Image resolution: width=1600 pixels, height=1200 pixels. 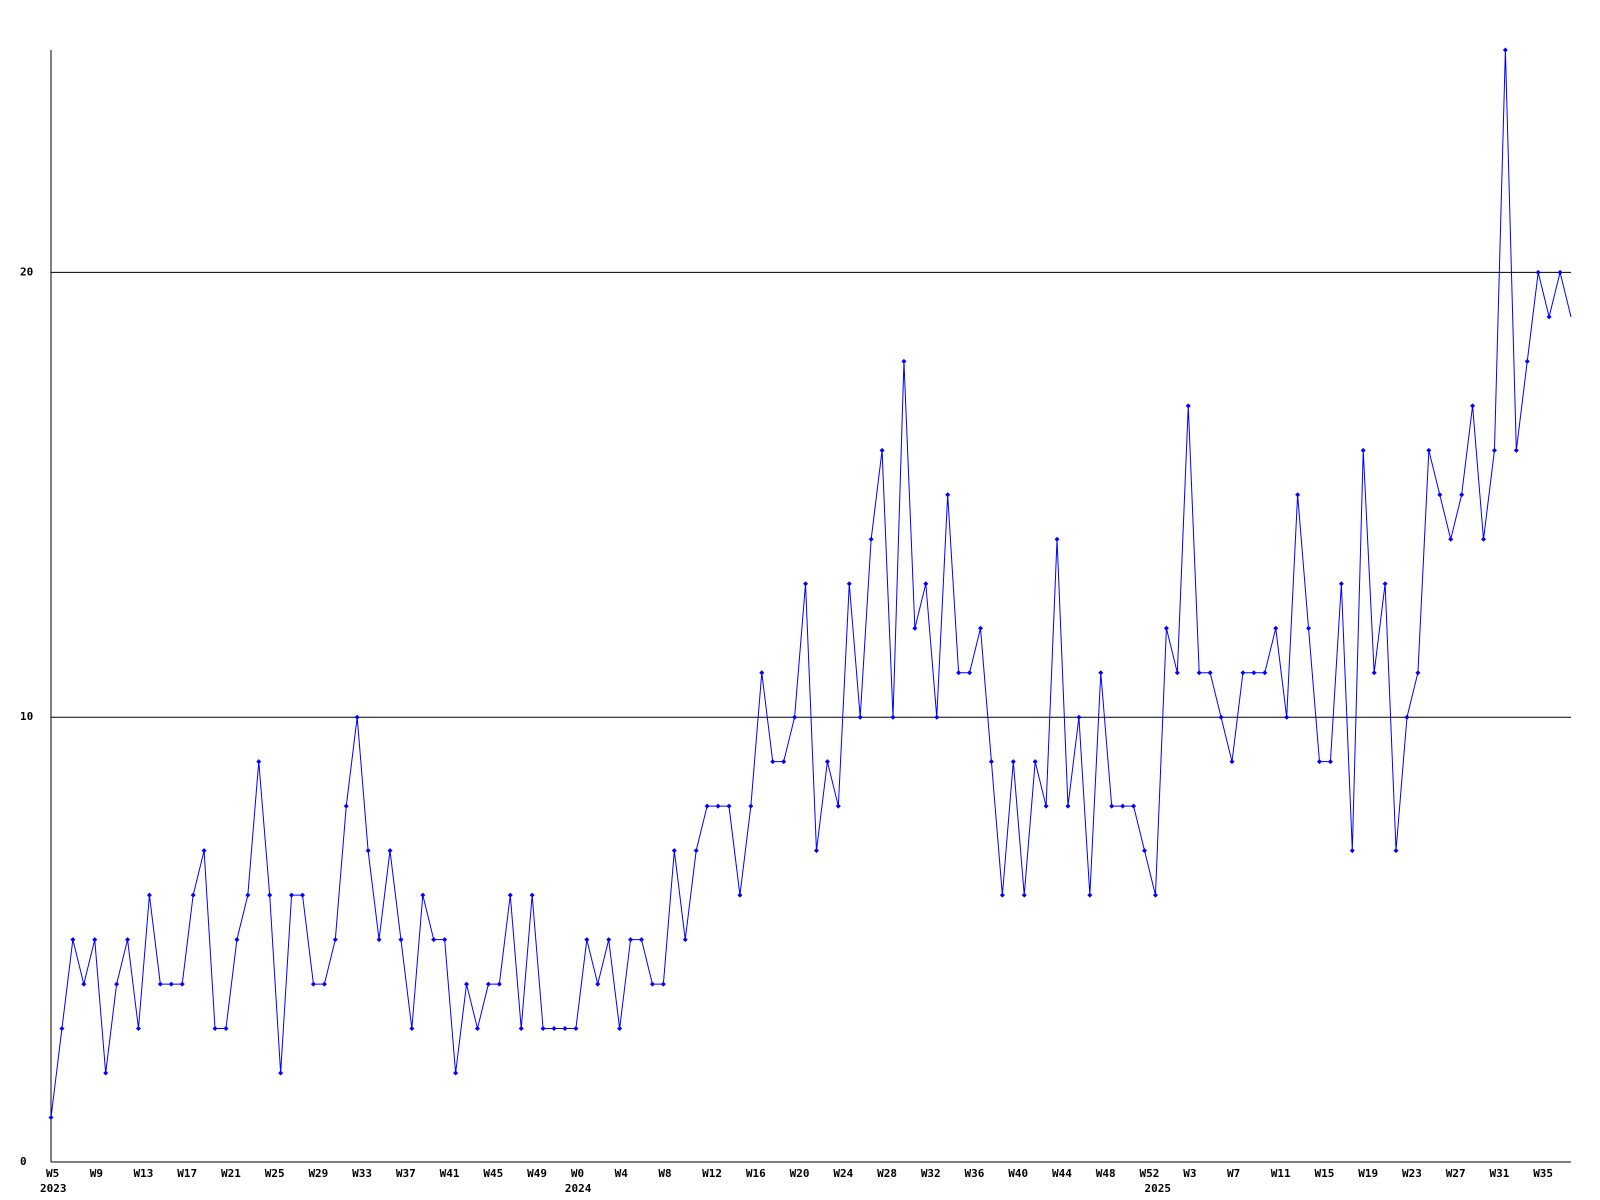 What do you see at coordinates (1018, 1173) in the screenshot?
I see `x-tick-label: W40` at bounding box center [1018, 1173].